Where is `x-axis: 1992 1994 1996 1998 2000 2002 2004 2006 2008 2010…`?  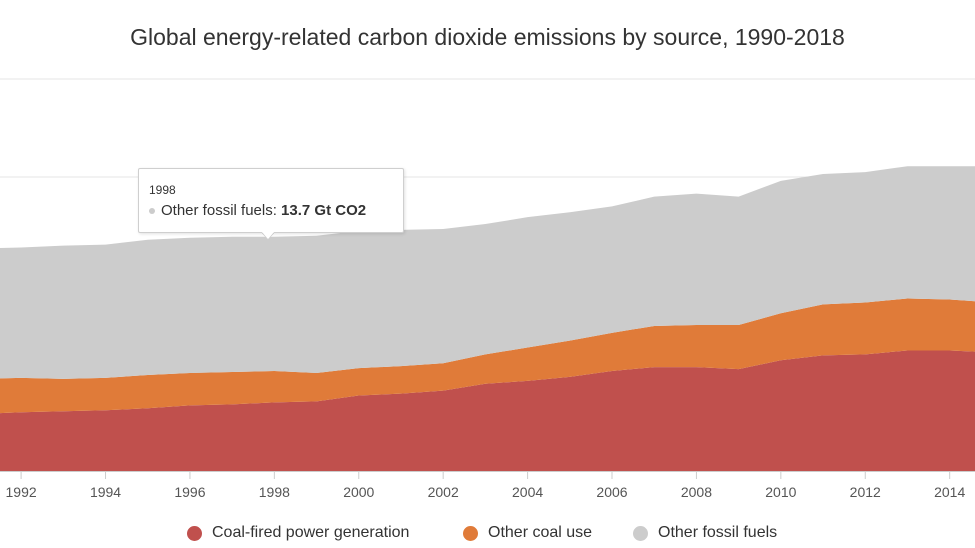
x-axis: 1992 1994 1996 1998 2000 2002 2004 2006 2008 2010… is located at coordinates (487, 485).